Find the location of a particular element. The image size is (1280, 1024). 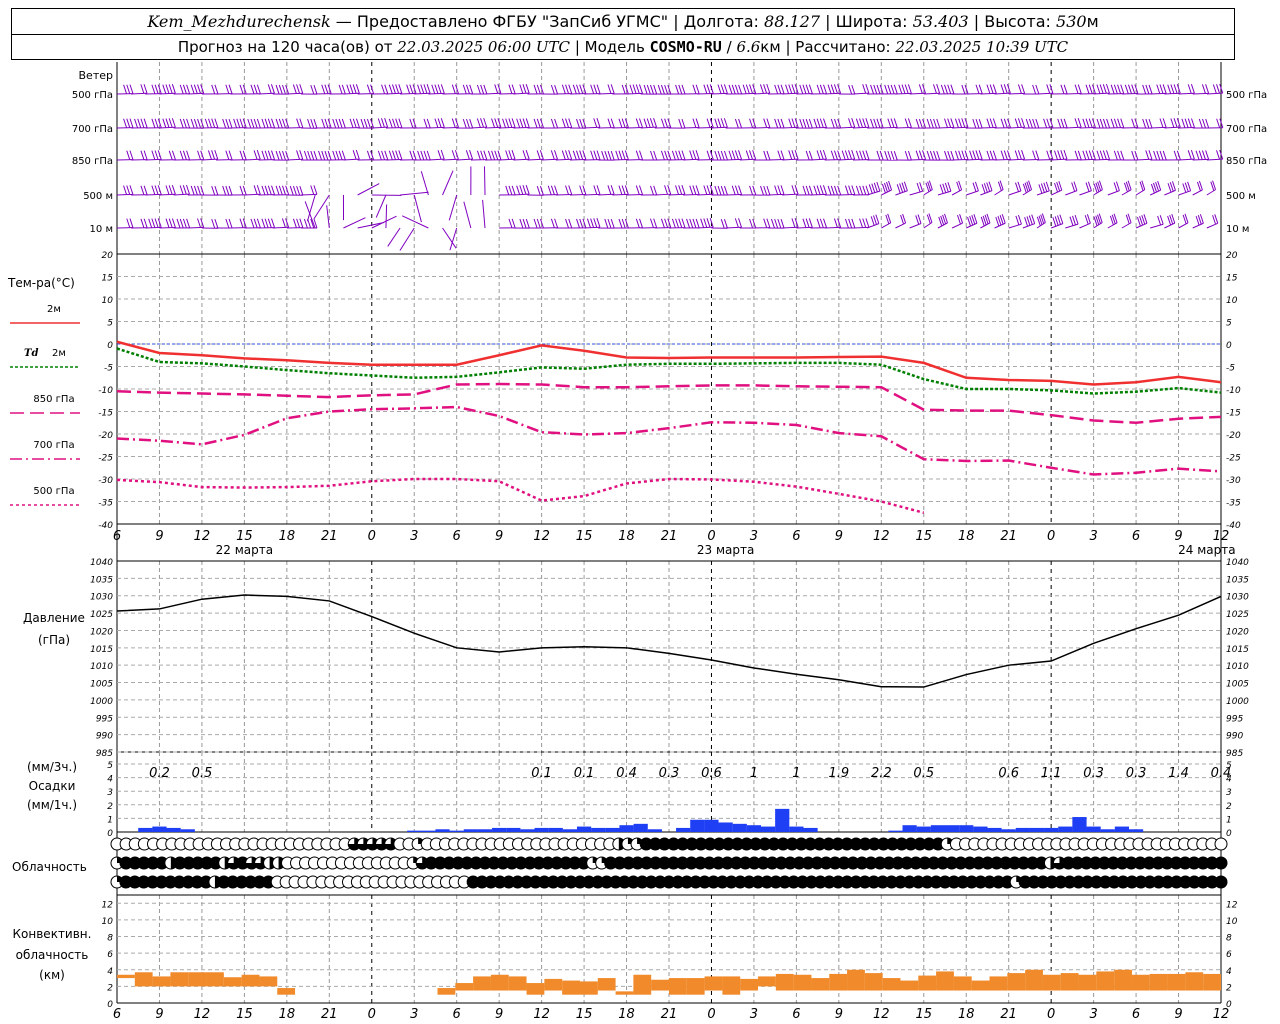

pressure-tick: 1025 is located at coordinates (101, 615).